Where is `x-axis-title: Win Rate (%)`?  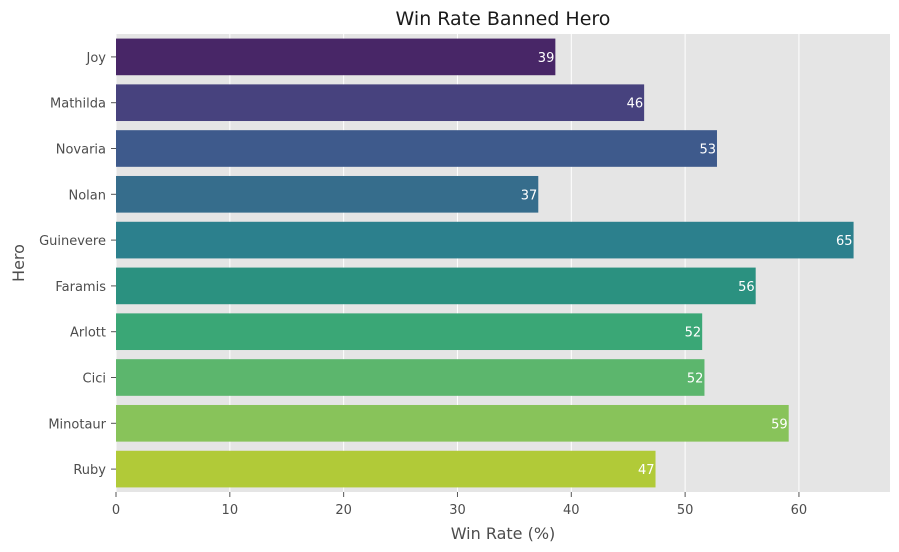
x-axis-title: Win Rate (%) is located at coordinates (503, 533).